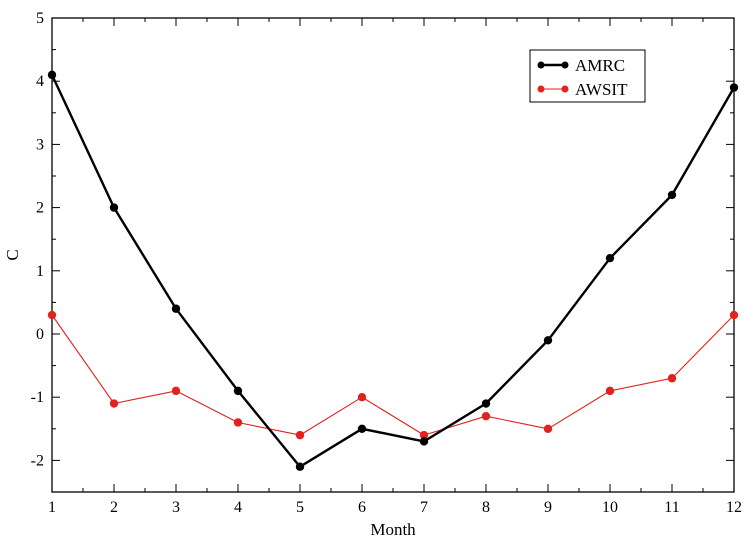 Image resolution: width=745 pixels, height=539 pixels. I want to click on y-axis-label: C, so click(12, 254).